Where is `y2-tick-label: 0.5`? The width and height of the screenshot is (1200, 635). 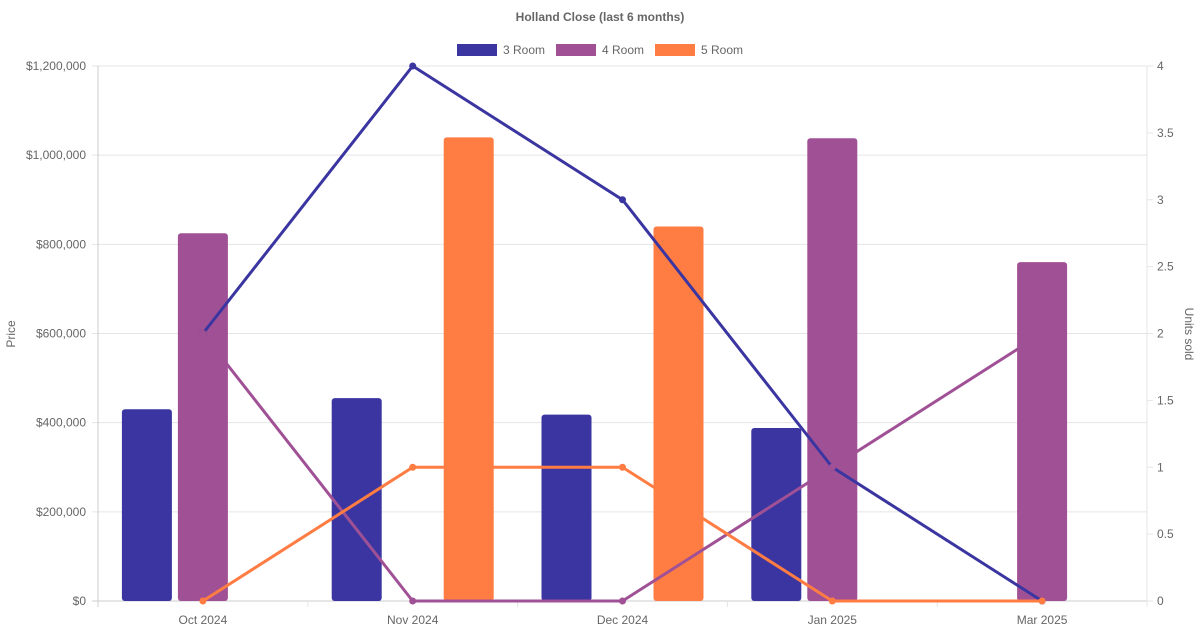
y2-tick-label: 0.5 is located at coordinates (1165, 534).